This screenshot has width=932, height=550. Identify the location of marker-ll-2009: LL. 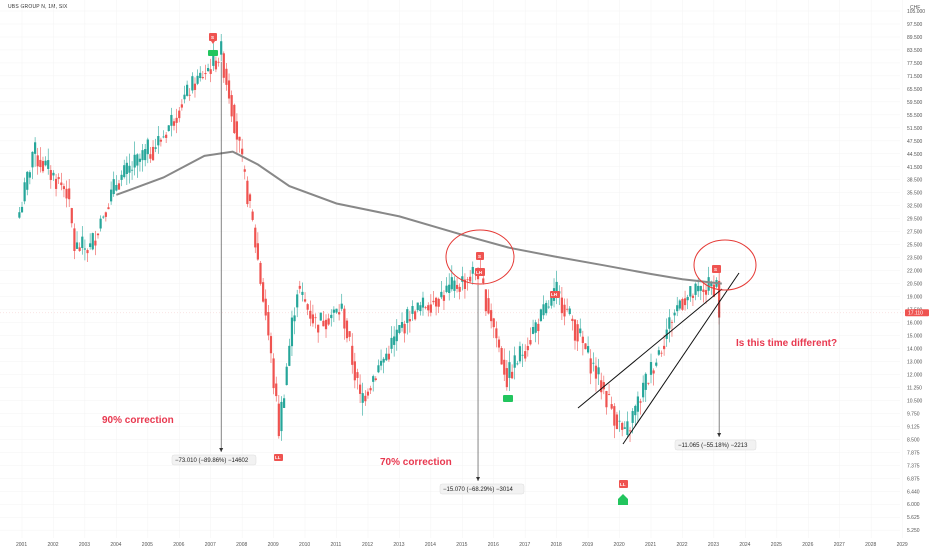
(278, 457).